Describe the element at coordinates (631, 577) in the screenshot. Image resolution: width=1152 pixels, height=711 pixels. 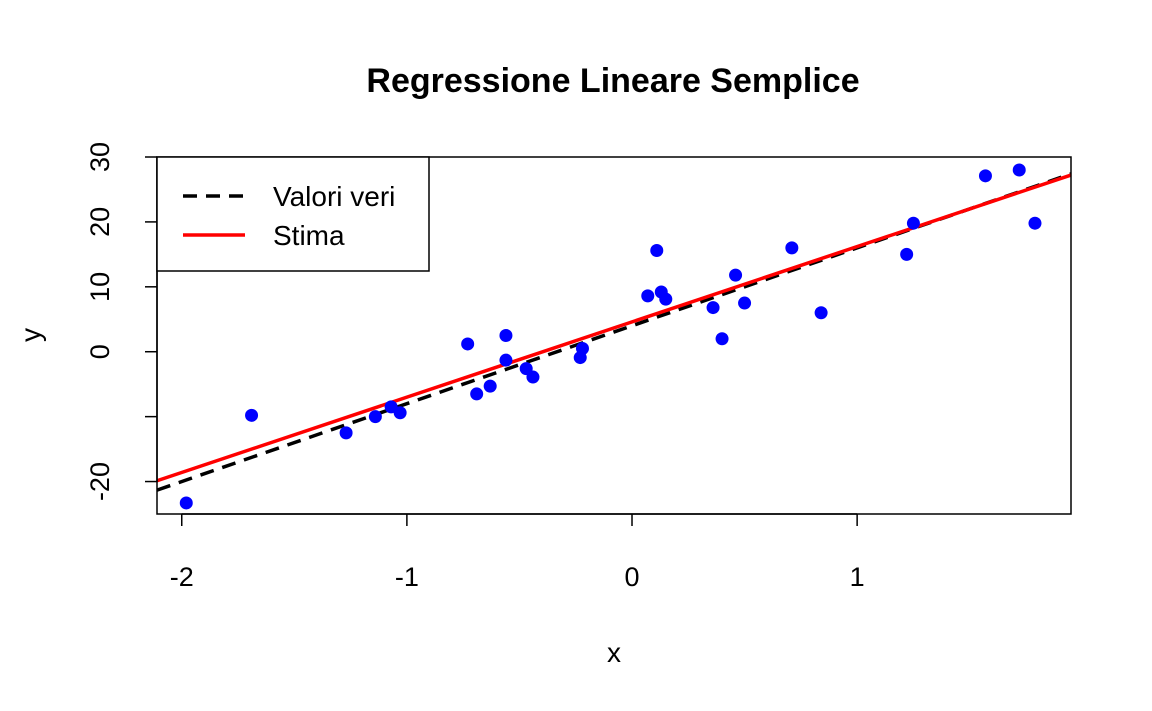
I see `x-tick-label: 0` at that location.